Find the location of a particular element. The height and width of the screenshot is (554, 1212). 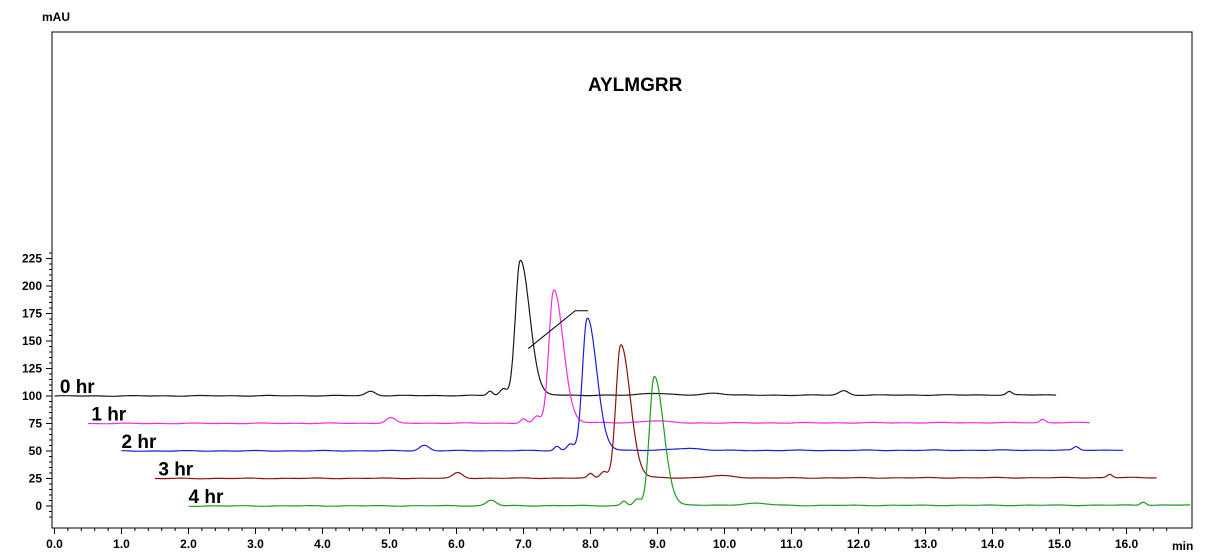

x-tick-label: 16.0 is located at coordinates (1127, 544).